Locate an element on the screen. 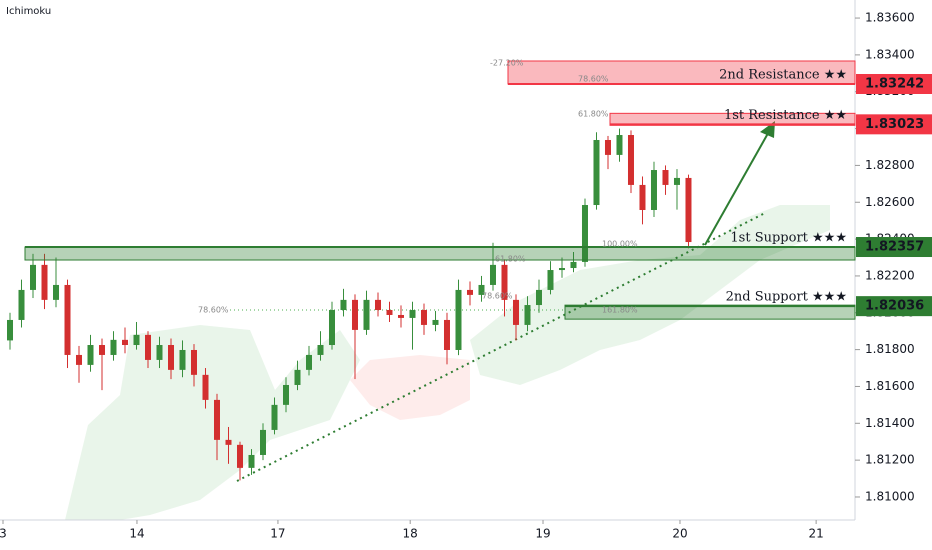 The width and height of the screenshot is (932, 550). level-zone is located at coordinates (440, 253).